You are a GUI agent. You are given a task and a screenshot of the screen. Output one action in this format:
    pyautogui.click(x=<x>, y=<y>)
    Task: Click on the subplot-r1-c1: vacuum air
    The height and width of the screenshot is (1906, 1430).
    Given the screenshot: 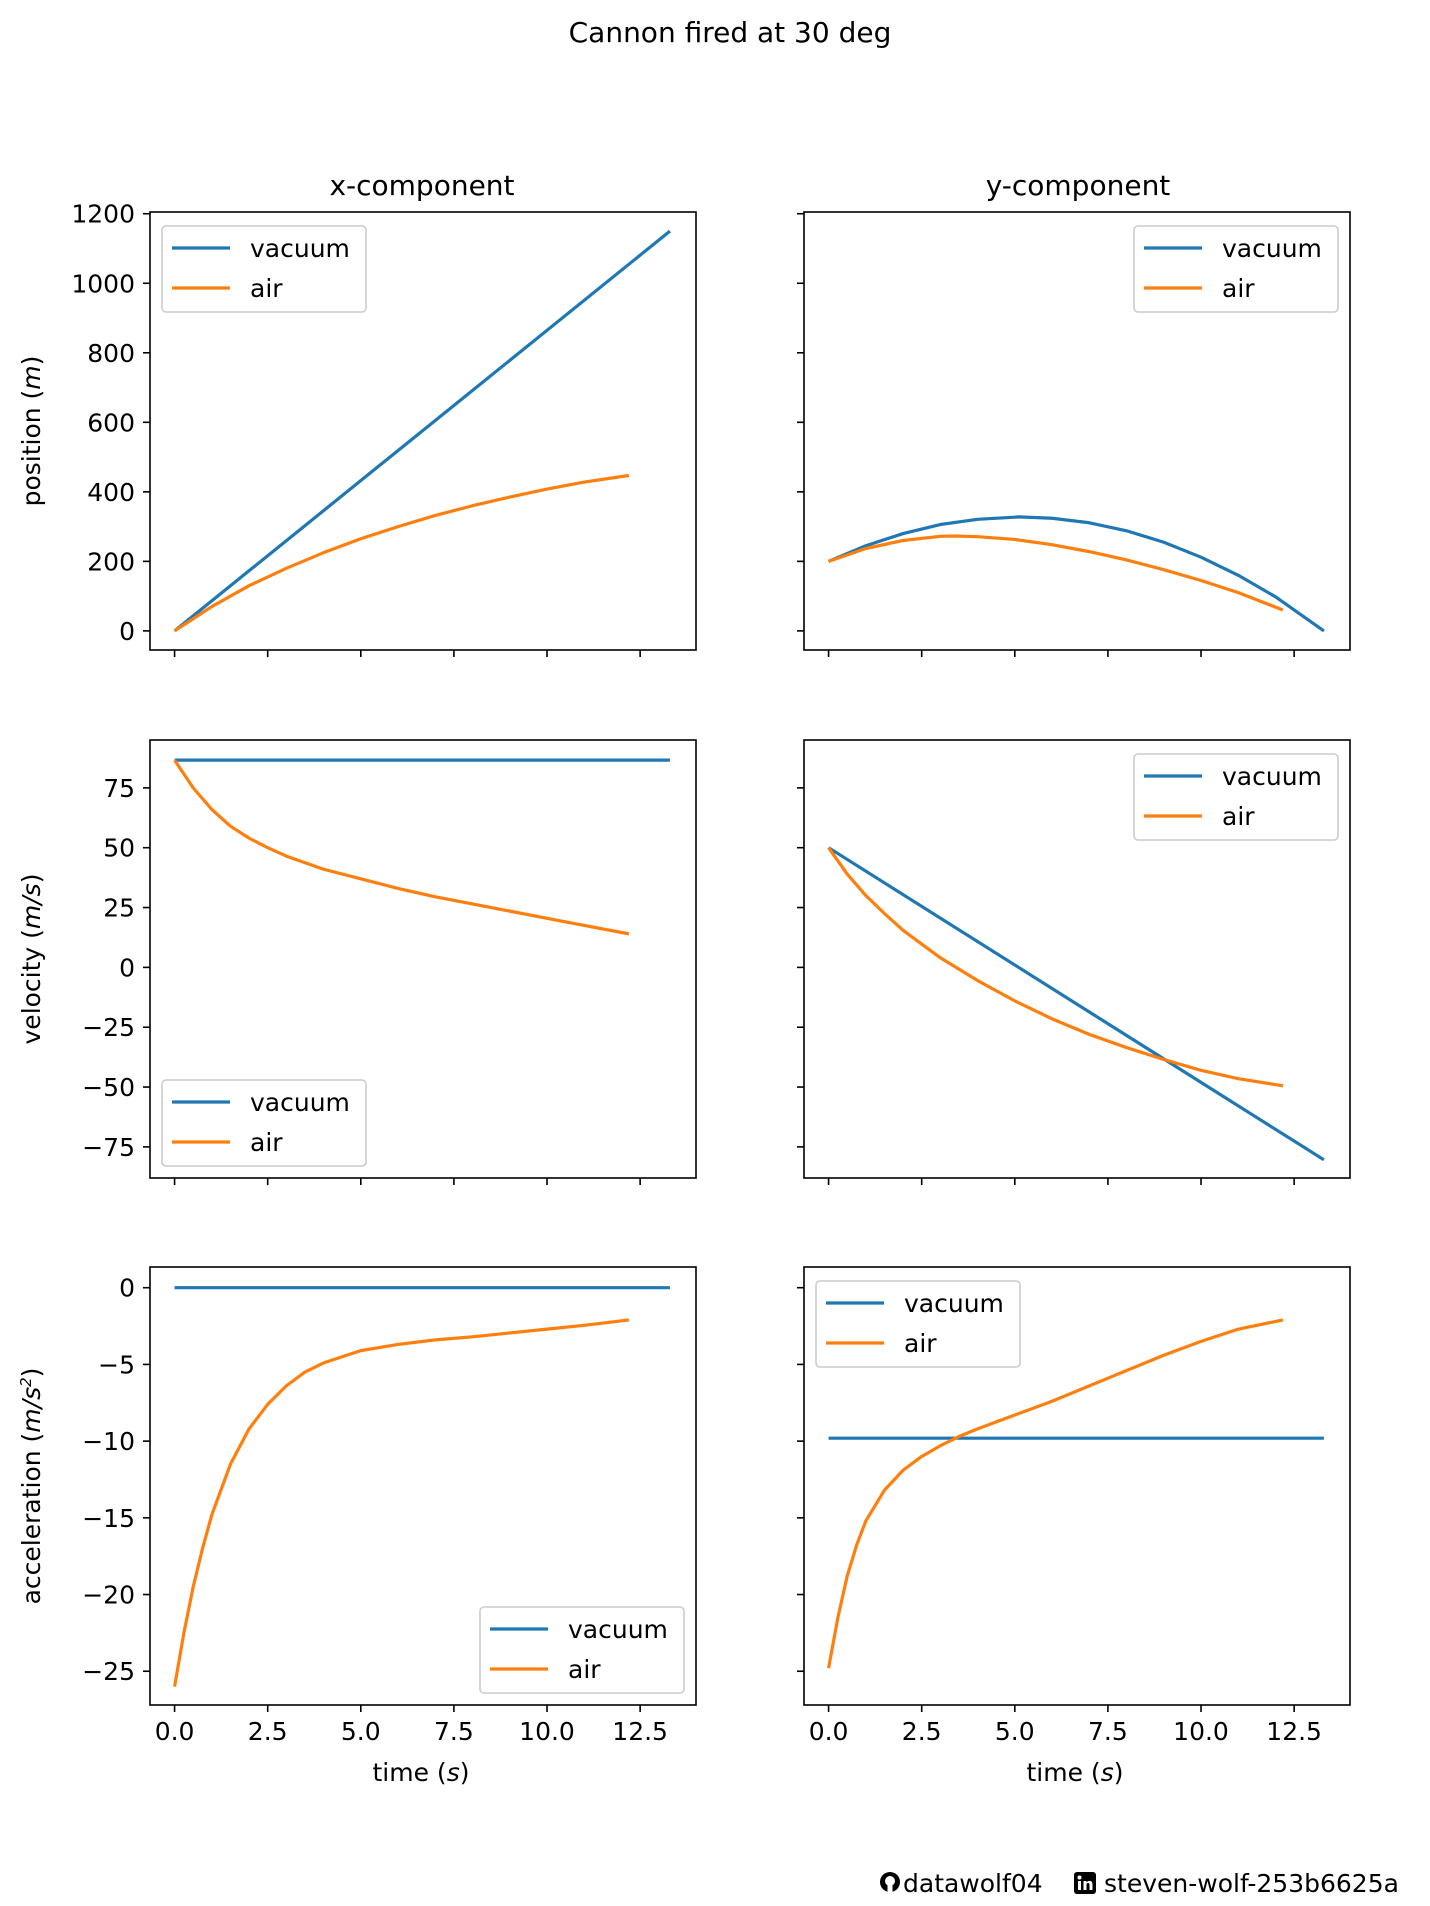 What is the action you would take?
    pyautogui.click(x=1074, y=962)
    